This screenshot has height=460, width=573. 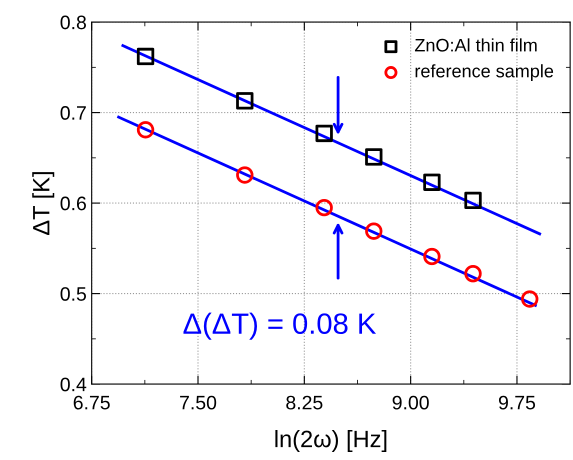 I want to click on x-tick-label: 9.00, so click(x=410, y=403).